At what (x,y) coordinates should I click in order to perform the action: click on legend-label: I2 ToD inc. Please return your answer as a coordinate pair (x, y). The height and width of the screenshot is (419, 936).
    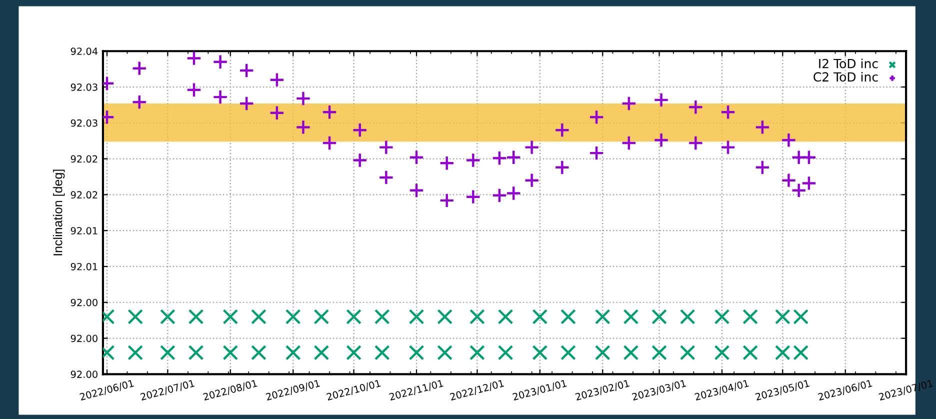
    Looking at the image, I should click on (848, 63).